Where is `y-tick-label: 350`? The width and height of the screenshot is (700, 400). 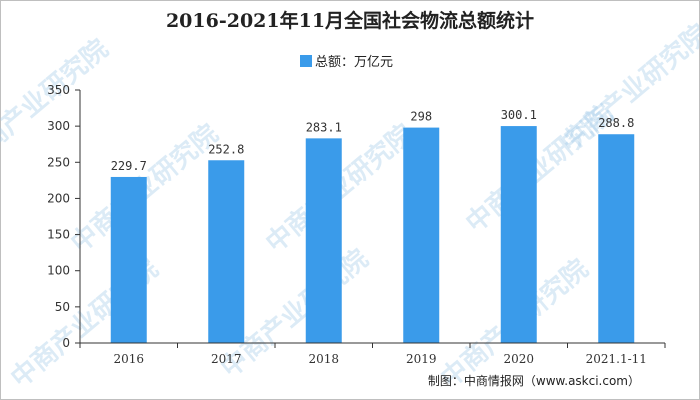 y-tick-label: 350 is located at coordinates (58, 90).